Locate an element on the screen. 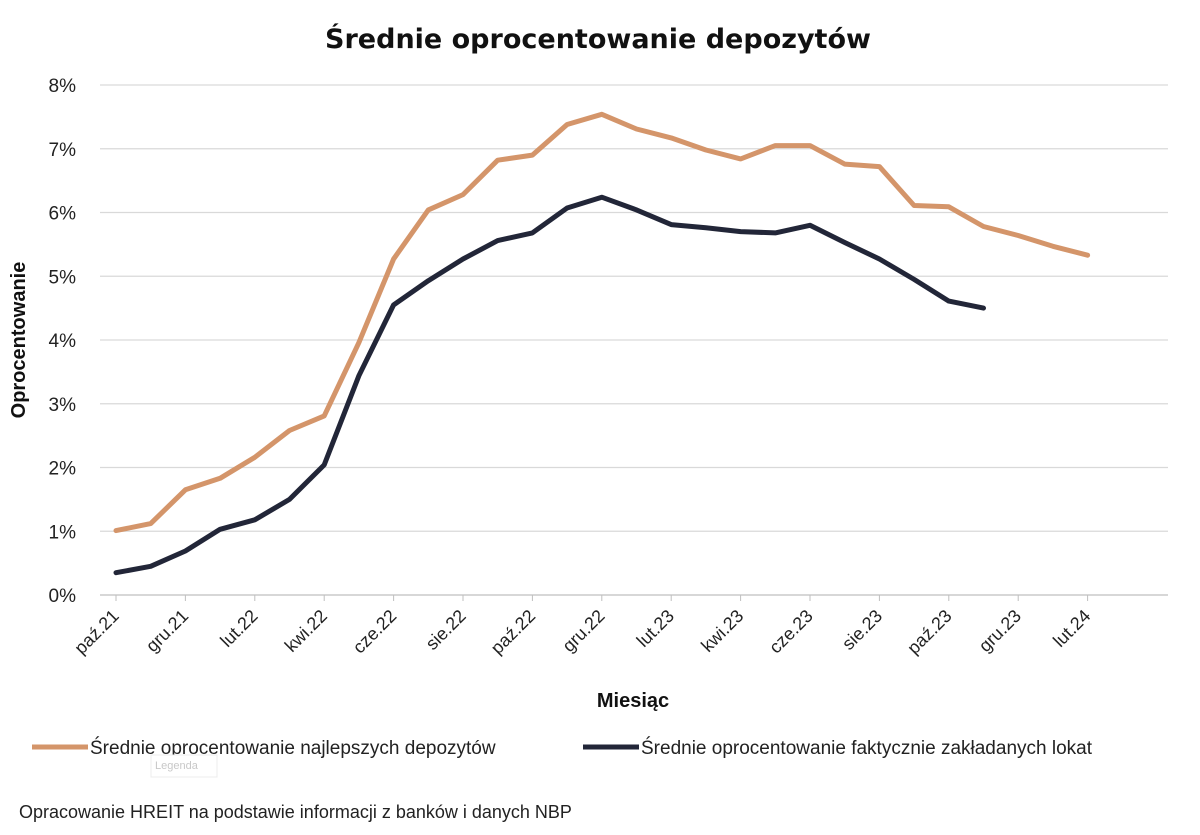 The height and width of the screenshot is (835, 1200). y-axis-title: Oprocentowanie is located at coordinates (19, 340).